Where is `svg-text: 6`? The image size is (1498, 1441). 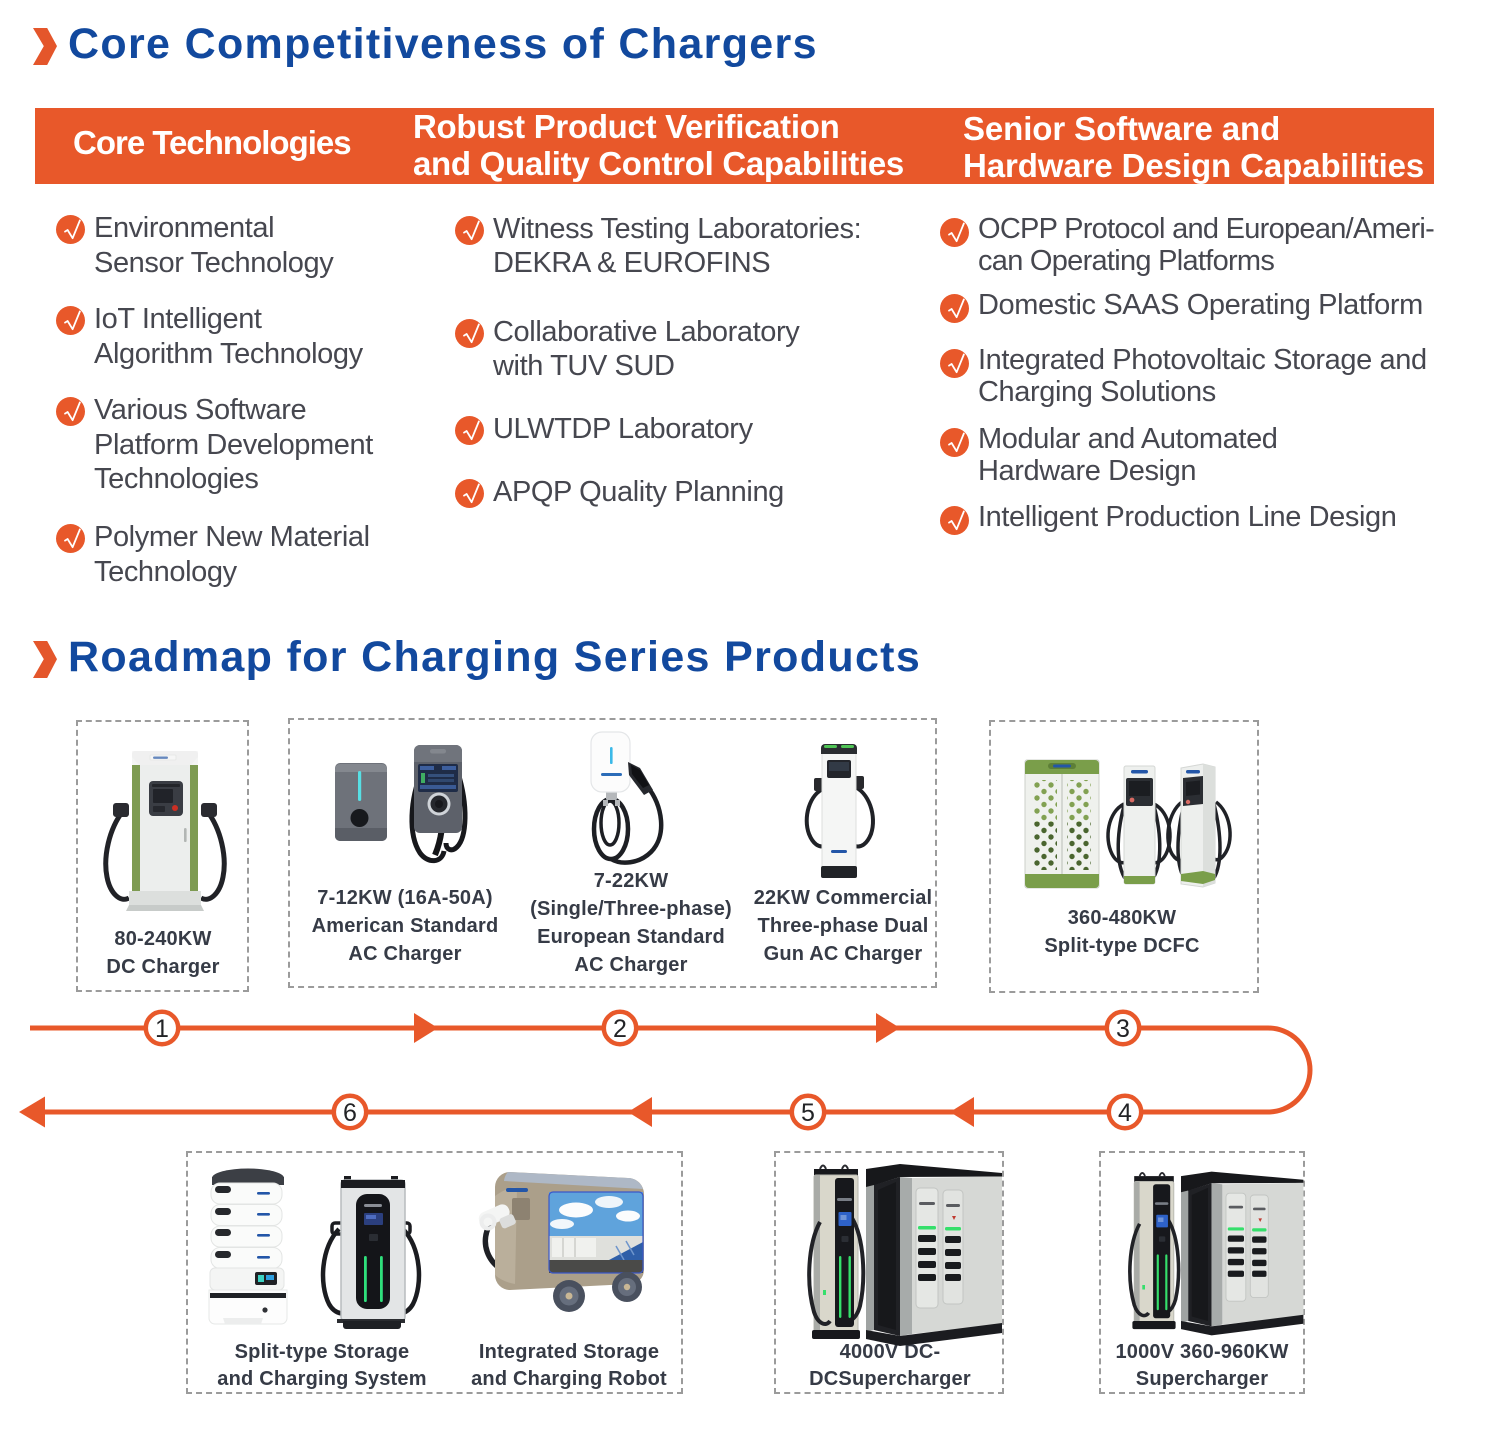
svg-text: 6 is located at coordinates (350, 1113).